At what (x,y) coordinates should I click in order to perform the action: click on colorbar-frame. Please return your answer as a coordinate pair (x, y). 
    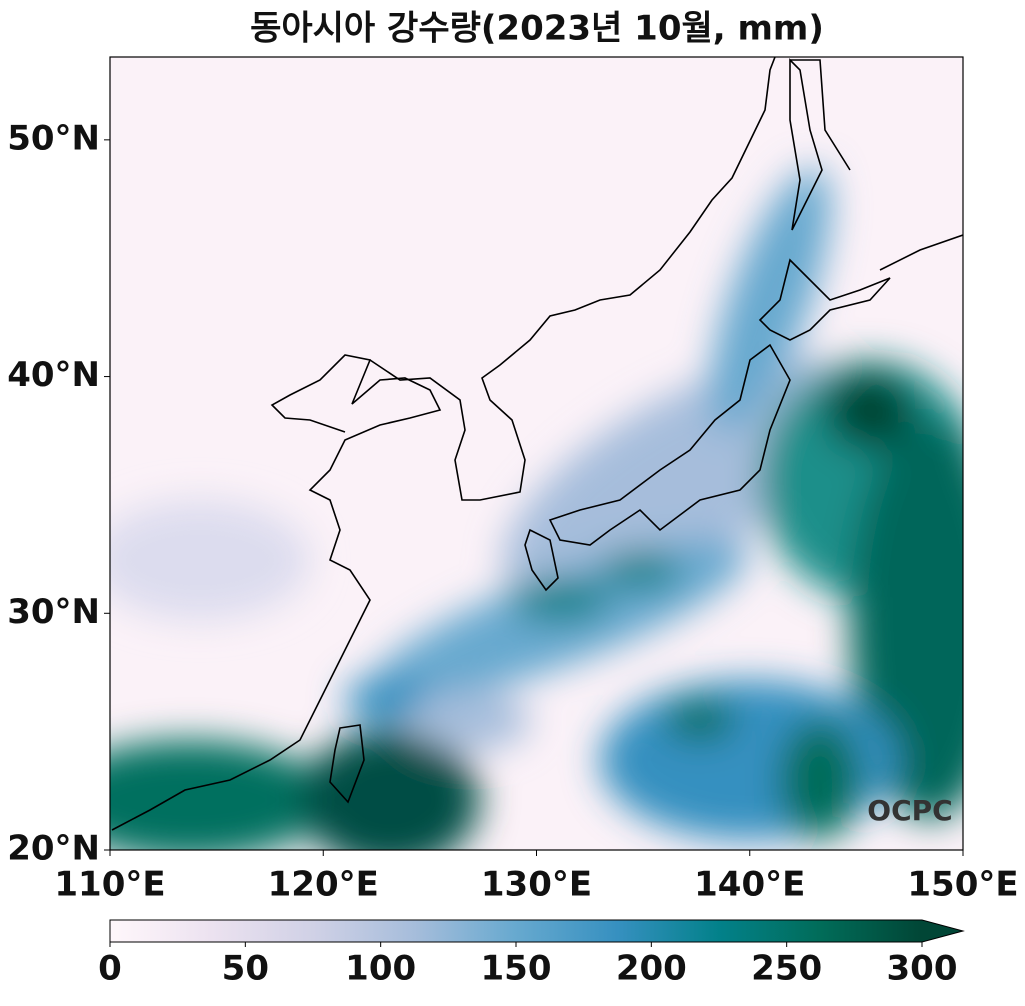
    Looking at the image, I should click on (537, 931).